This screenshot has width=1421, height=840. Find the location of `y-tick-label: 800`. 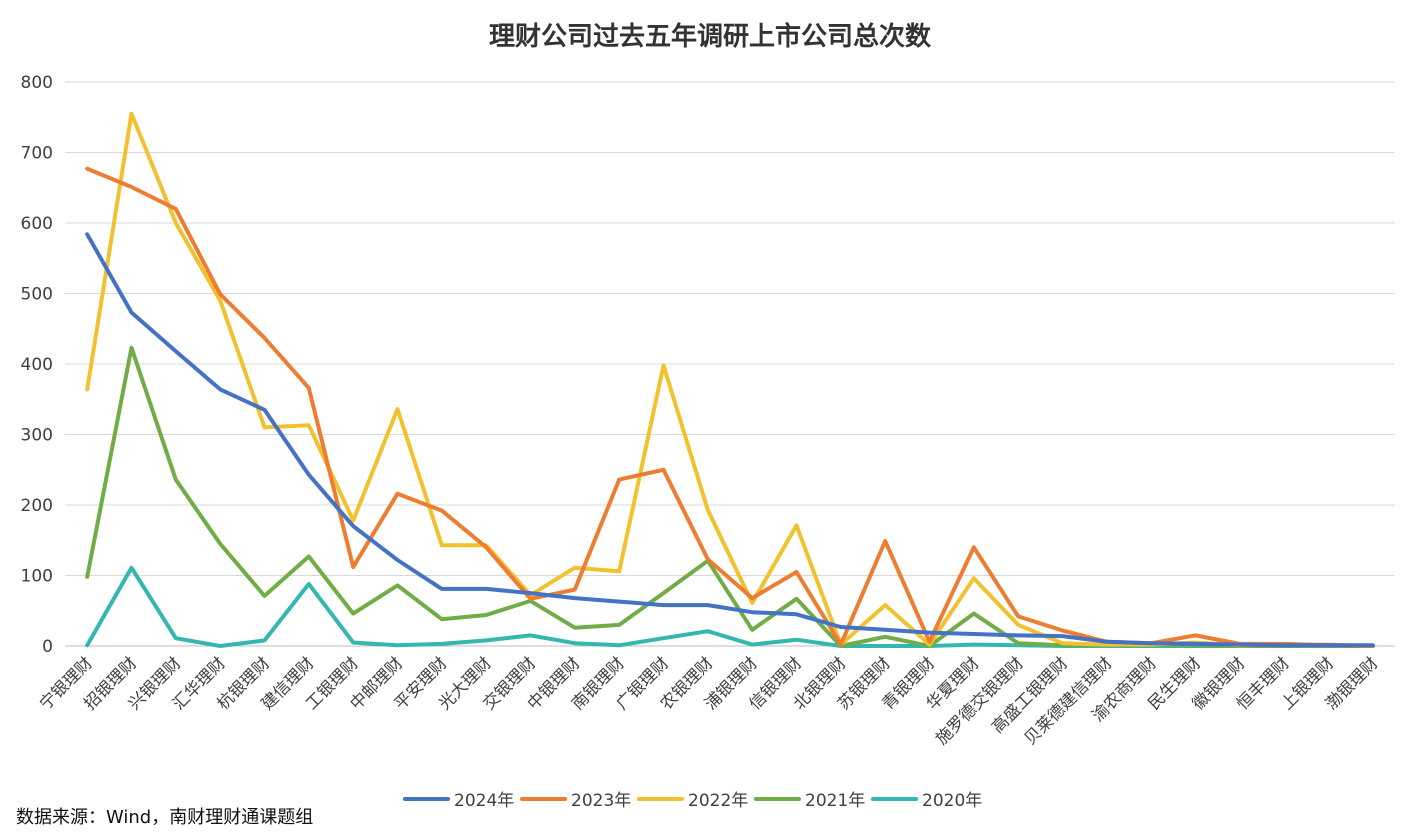

y-tick-label: 800 is located at coordinates (37, 83).